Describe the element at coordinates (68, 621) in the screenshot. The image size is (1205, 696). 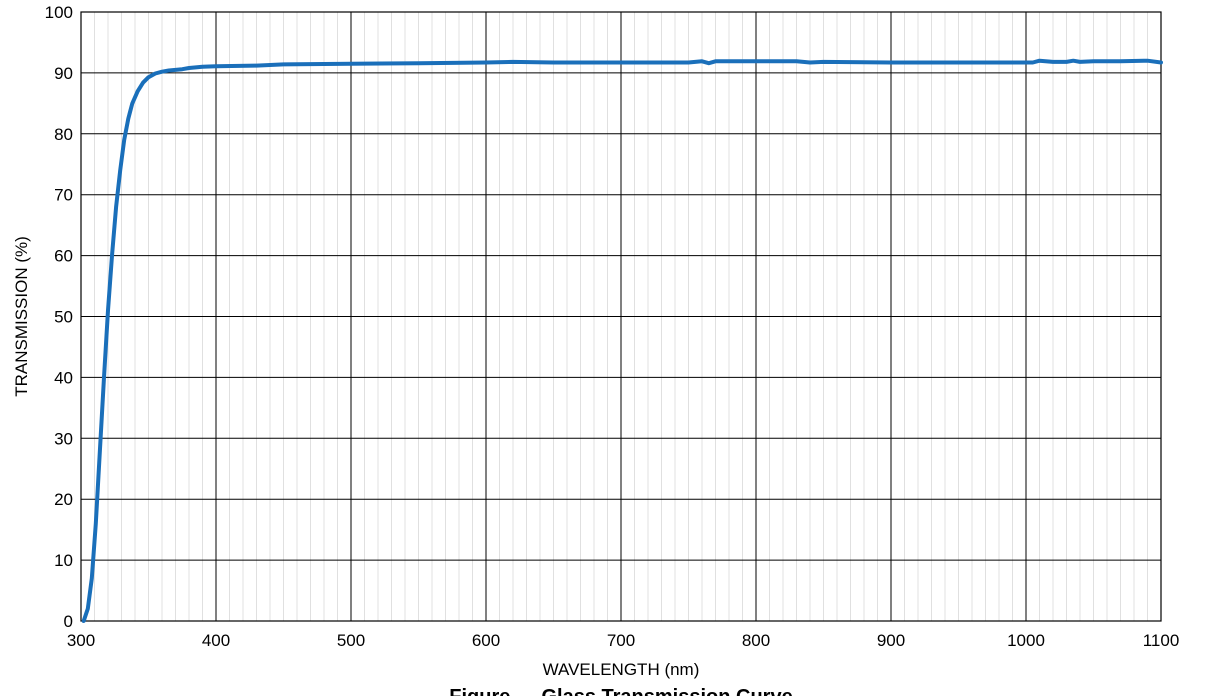
I see `y-tick-label: 0` at that location.